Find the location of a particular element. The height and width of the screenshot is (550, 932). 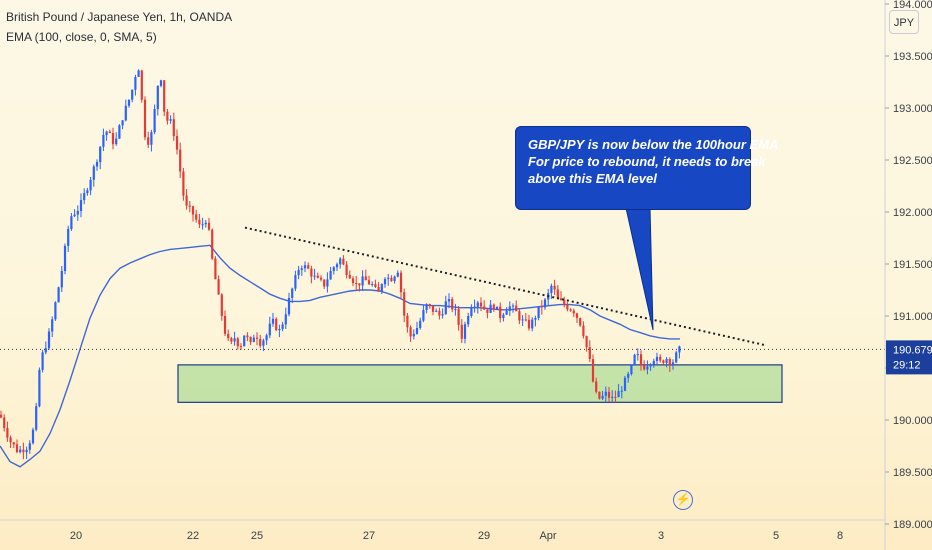

legend-title: British Pound / Japanese Yen, 1h, OANDA is located at coordinates (119, 17).